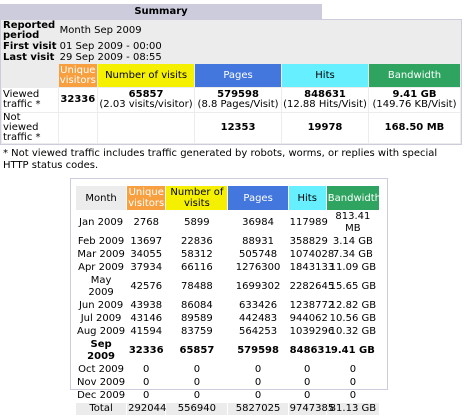 Image resolution: width=468 pixels, height=416 pixels. What do you see at coordinates (352, 241) in the screenshot?
I see `value-cell: 3.14 GB` at bounding box center [352, 241].